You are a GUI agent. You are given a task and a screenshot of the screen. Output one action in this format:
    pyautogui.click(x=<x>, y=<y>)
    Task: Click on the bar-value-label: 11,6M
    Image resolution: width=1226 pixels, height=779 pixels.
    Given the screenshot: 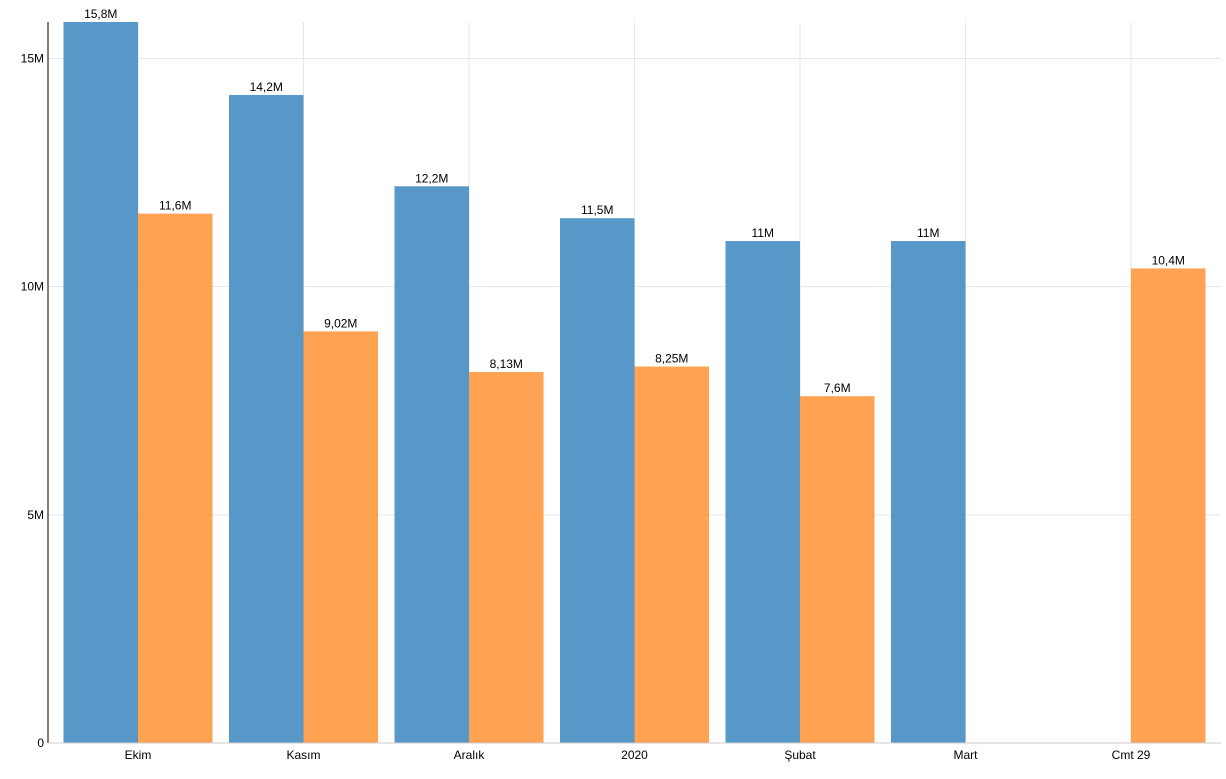 What is the action you would take?
    pyautogui.click(x=175, y=206)
    